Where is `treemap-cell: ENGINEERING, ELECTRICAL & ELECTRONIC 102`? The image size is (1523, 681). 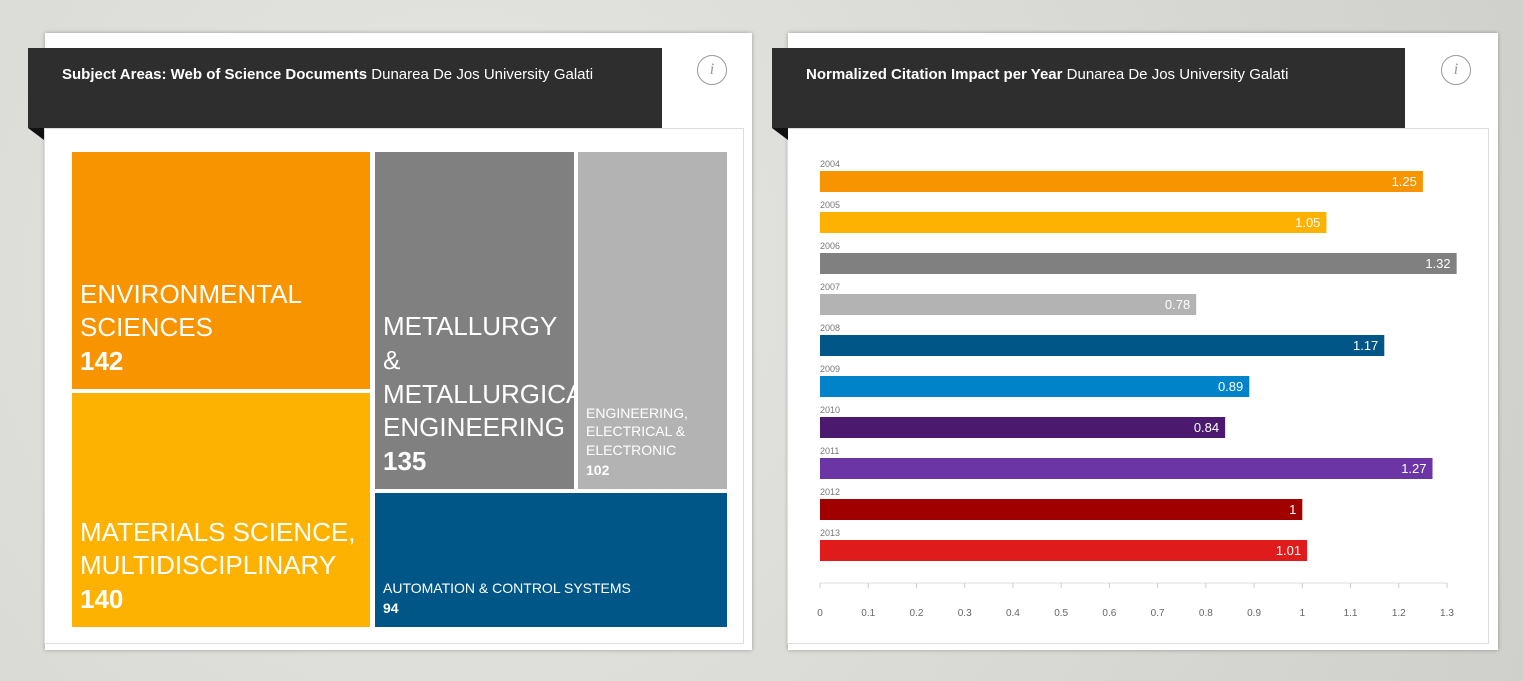 treemap-cell: ENGINEERING, ELECTRICAL & ELECTRONIC 102 is located at coordinates (652, 320).